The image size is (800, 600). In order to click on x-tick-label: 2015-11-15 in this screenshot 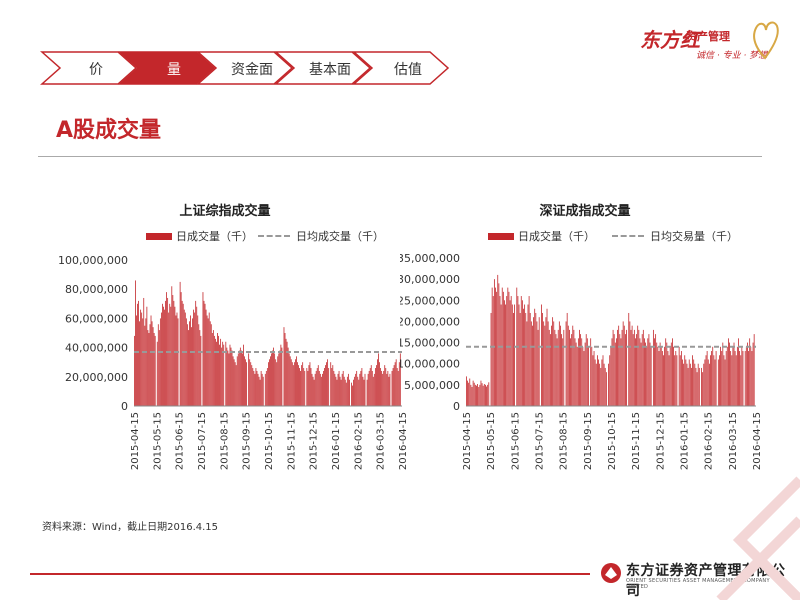, I will do `click(291, 441)`.